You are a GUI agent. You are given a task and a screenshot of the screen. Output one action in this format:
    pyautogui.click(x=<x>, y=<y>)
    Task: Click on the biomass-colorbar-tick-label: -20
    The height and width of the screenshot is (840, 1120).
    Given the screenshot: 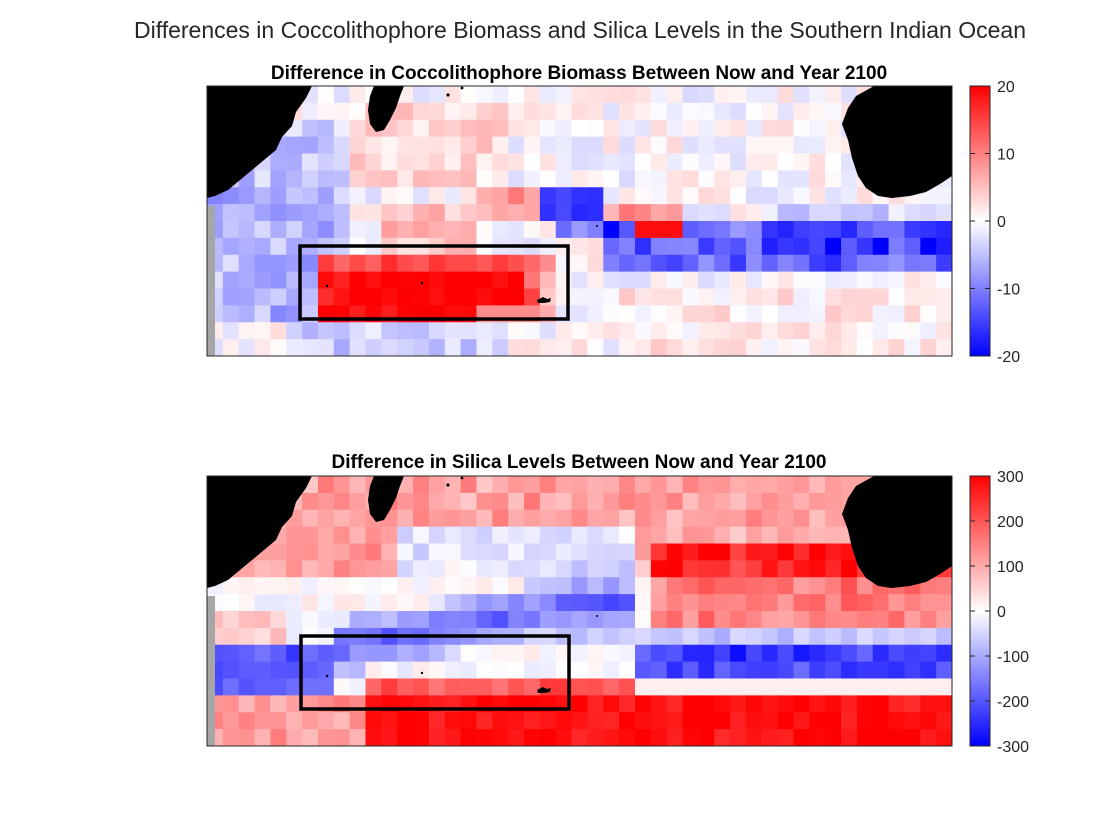 What is the action you would take?
    pyautogui.click(x=1008, y=357)
    